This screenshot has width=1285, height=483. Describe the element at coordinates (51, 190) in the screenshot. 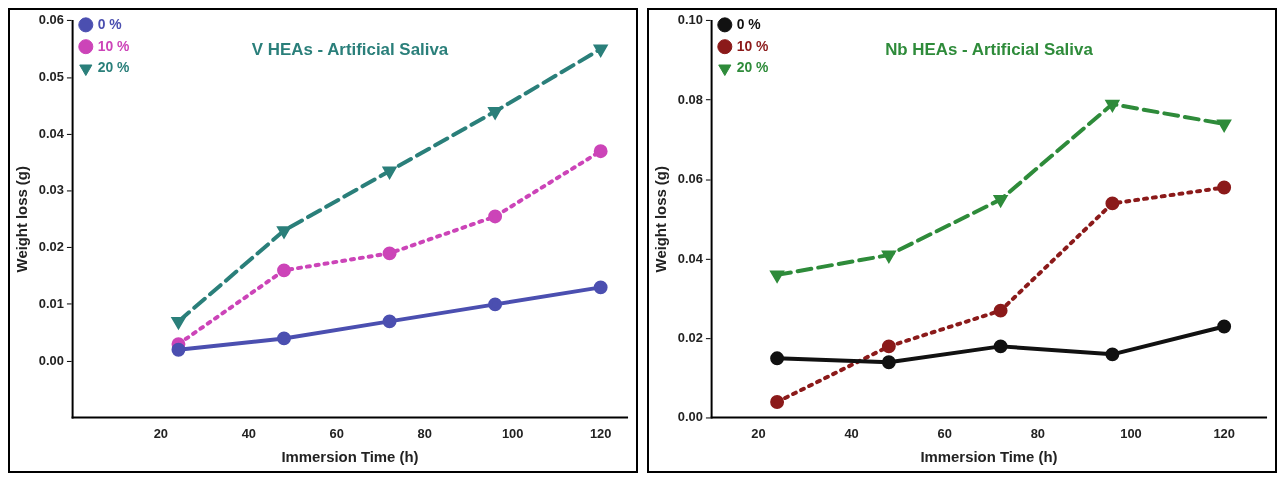

I see `y-tick-label: 0.03` at that location.